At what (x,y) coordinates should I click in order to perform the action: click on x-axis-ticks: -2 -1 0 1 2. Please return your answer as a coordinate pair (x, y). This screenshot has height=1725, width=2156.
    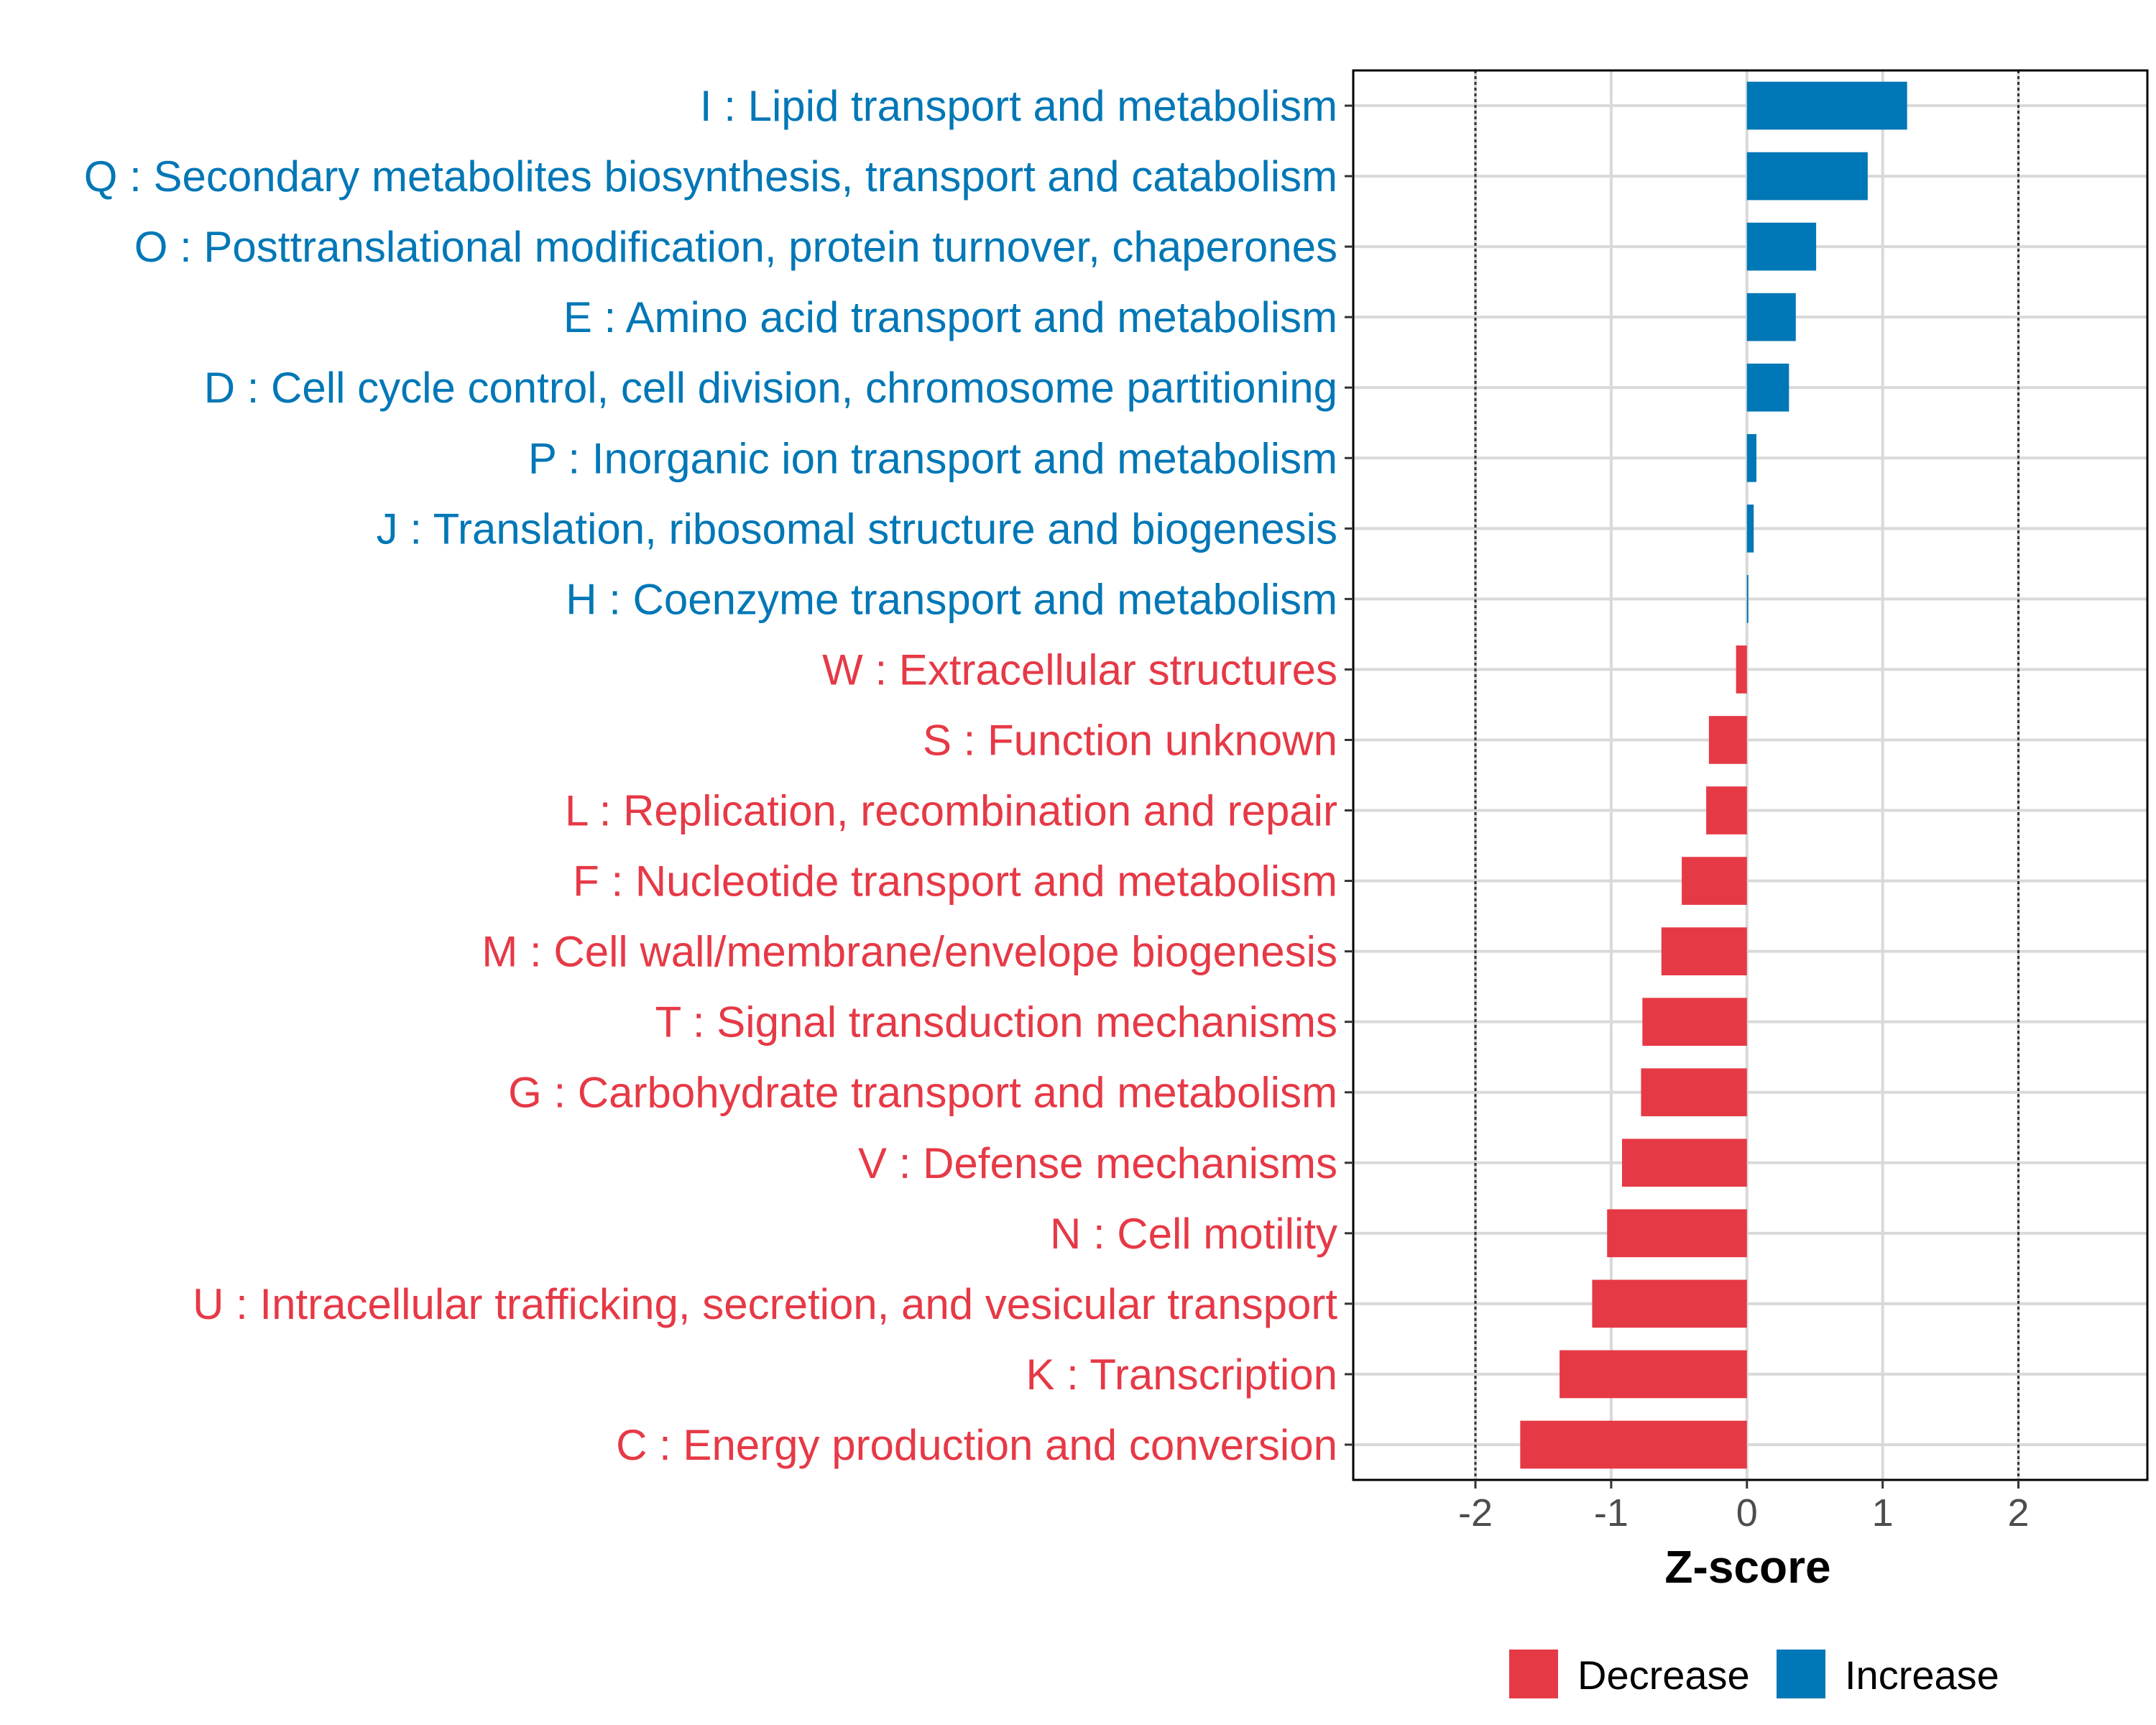
    Looking at the image, I should click on (1744, 1507).